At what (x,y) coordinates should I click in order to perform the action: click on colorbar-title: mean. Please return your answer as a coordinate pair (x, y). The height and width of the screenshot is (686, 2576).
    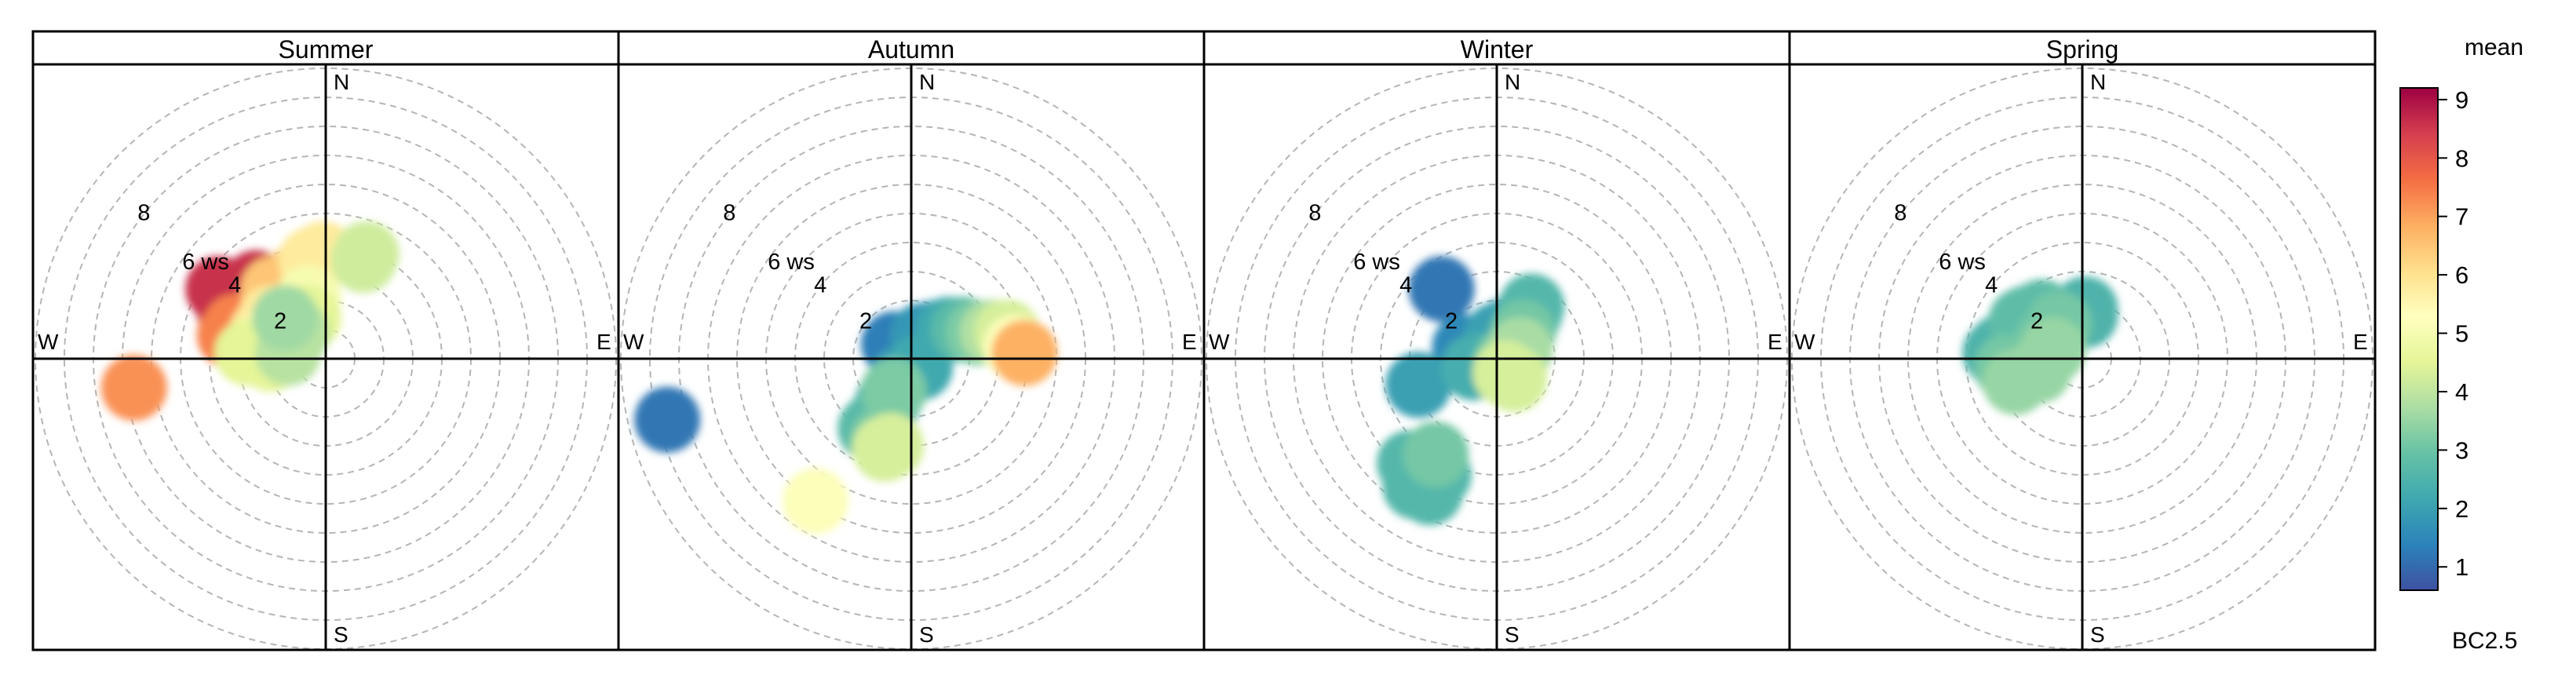
    Looking at the image, I should click on (2494, 47).